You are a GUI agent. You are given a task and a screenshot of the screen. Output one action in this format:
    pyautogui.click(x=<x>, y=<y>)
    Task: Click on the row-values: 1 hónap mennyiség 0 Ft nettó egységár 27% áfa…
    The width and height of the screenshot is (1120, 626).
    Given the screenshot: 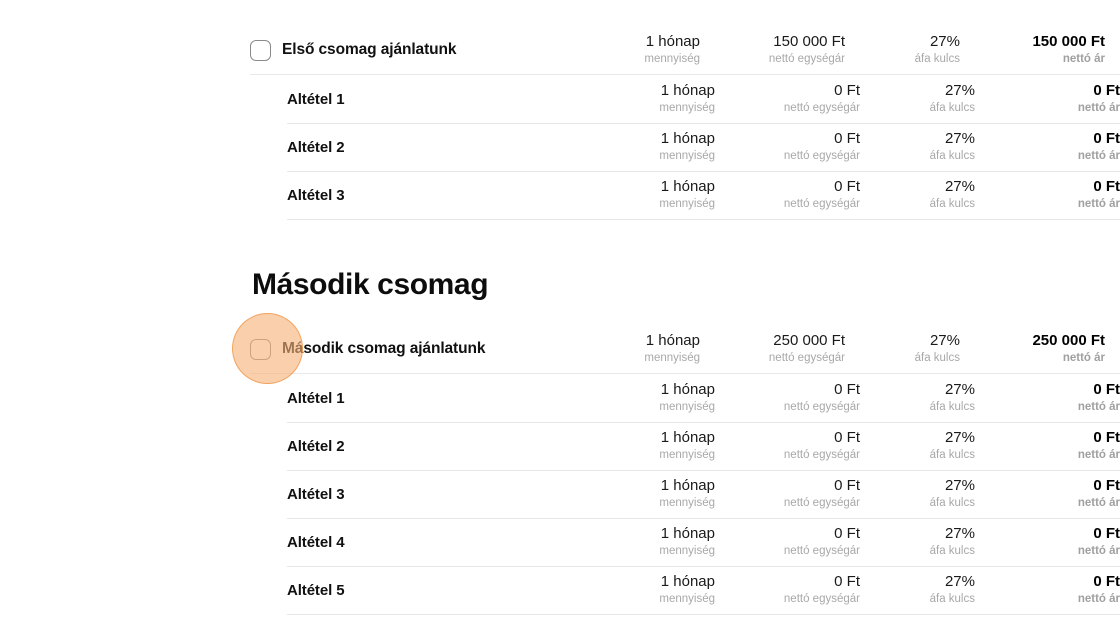 What is the action you would take?
    pyautogui.click(x=865, y=397)
    